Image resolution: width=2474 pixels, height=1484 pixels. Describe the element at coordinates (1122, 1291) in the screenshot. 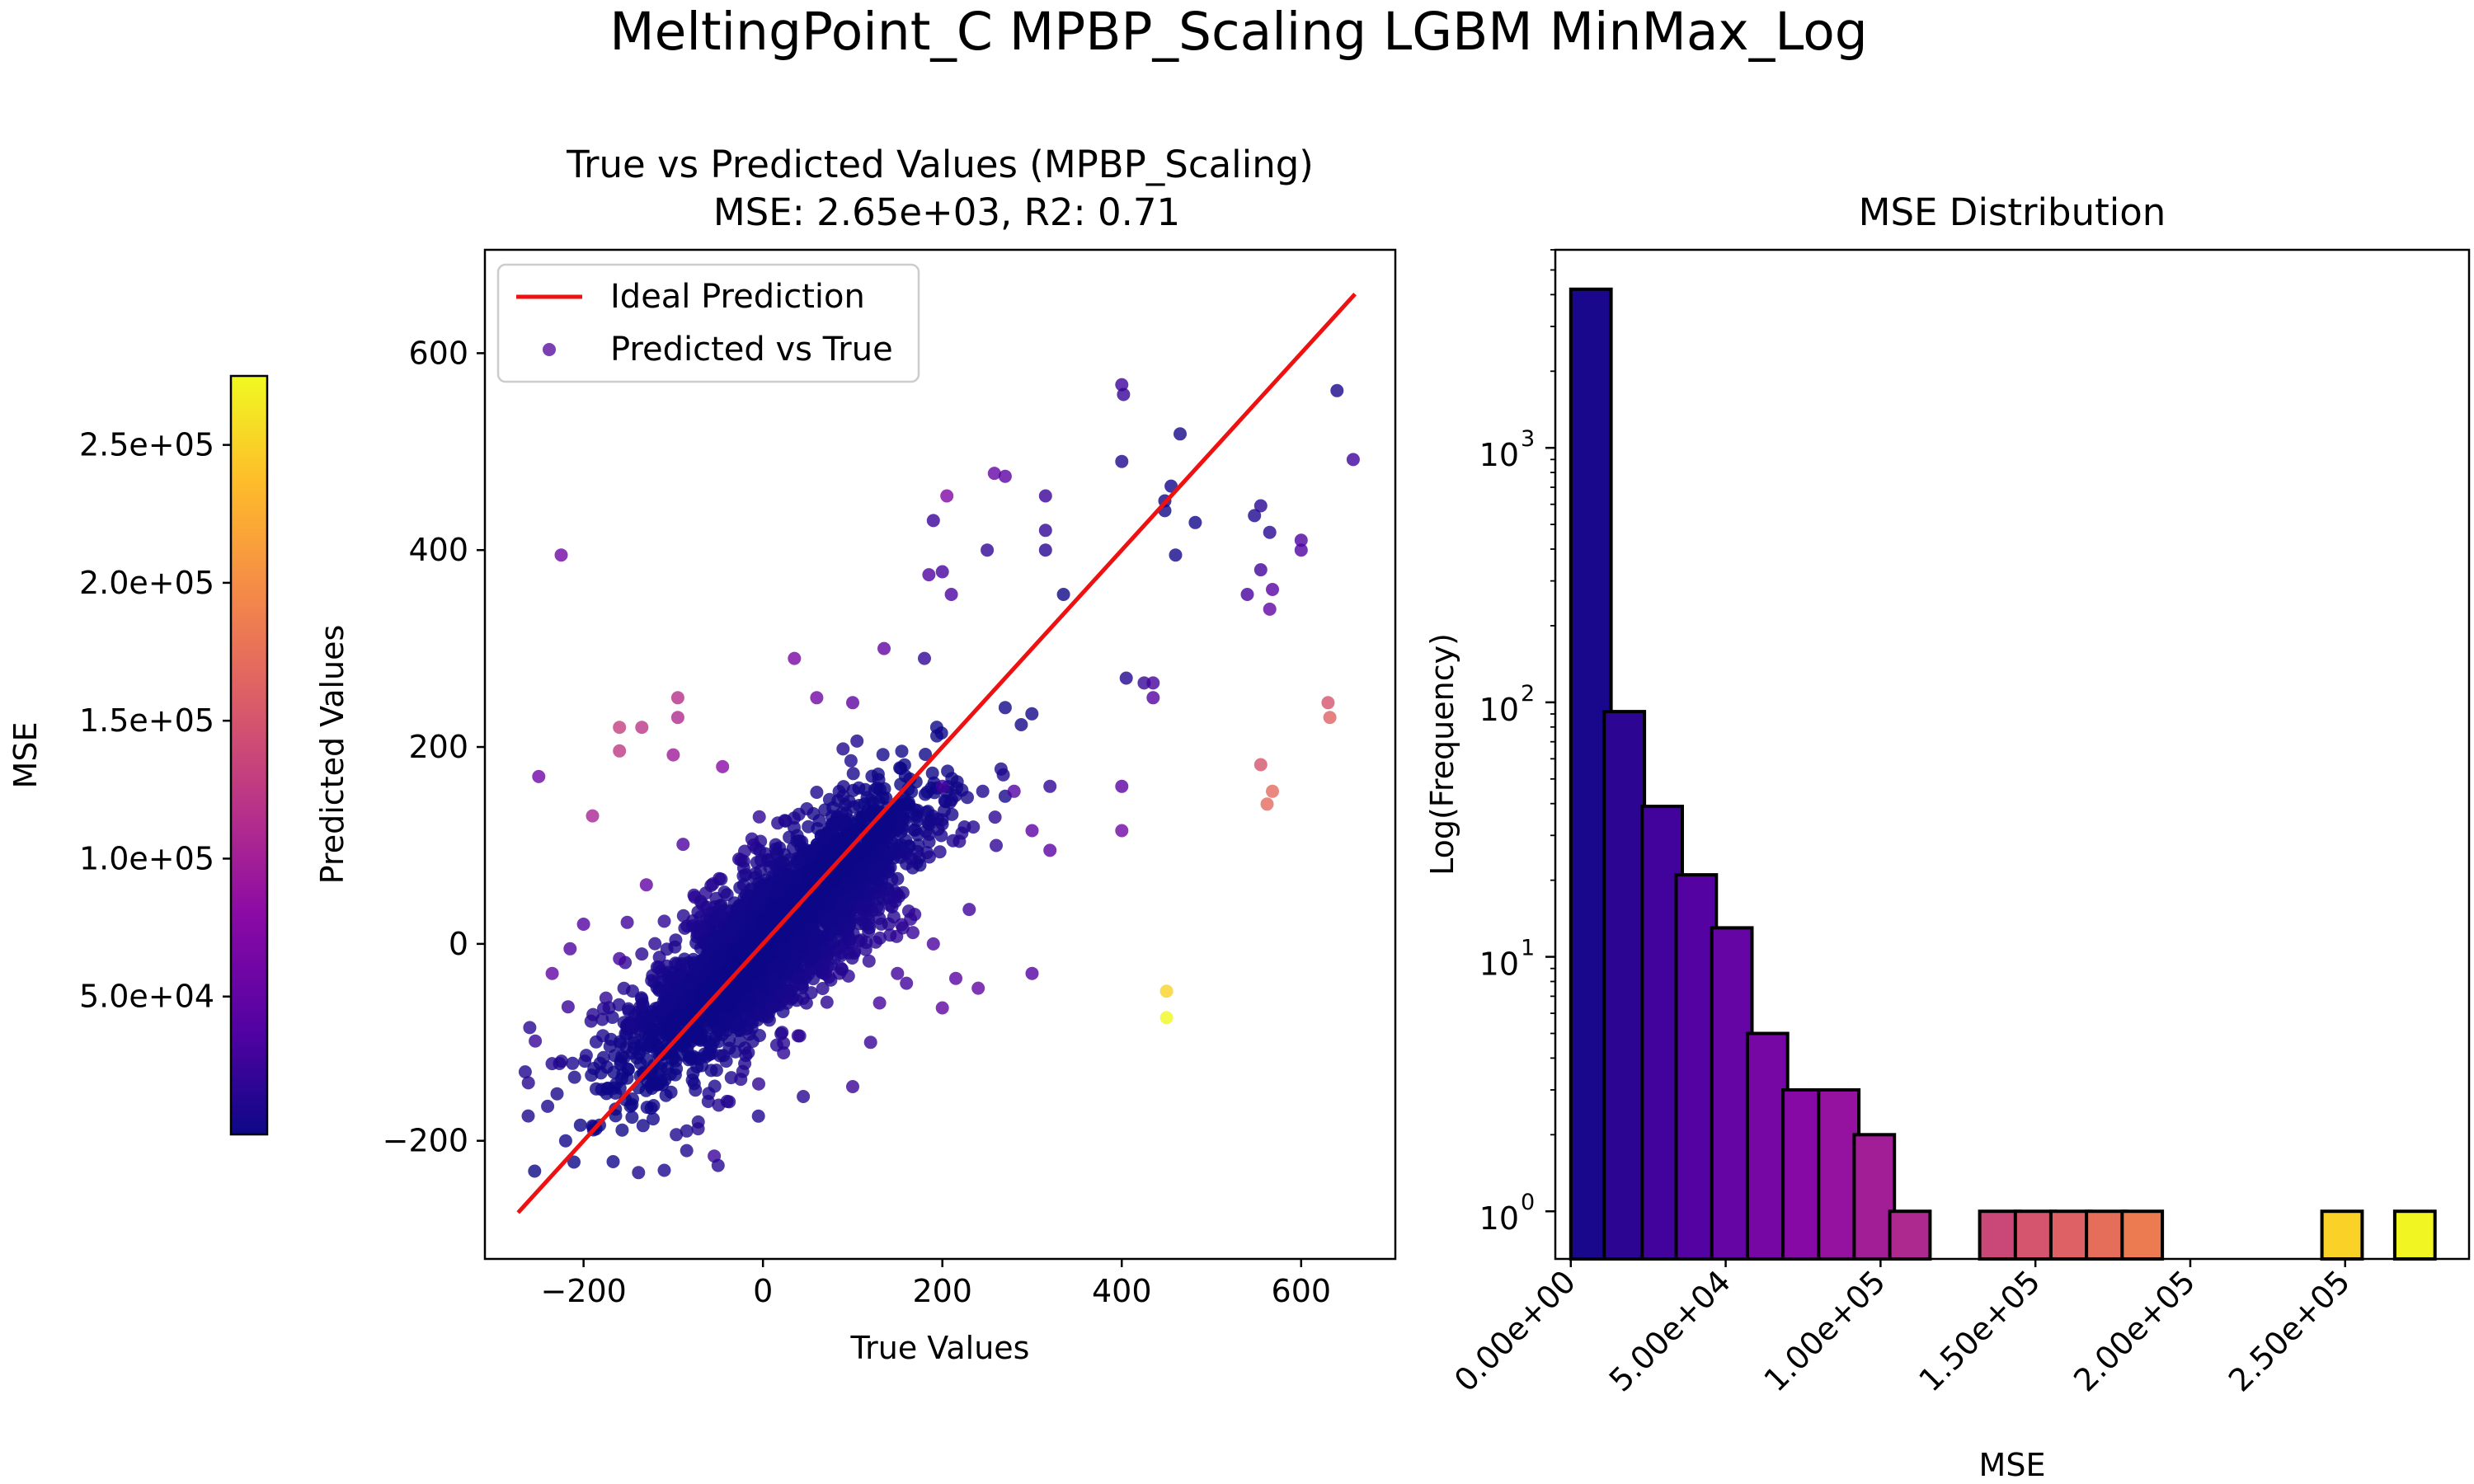

I see `scatter-x-tick-label: 400` at that location.